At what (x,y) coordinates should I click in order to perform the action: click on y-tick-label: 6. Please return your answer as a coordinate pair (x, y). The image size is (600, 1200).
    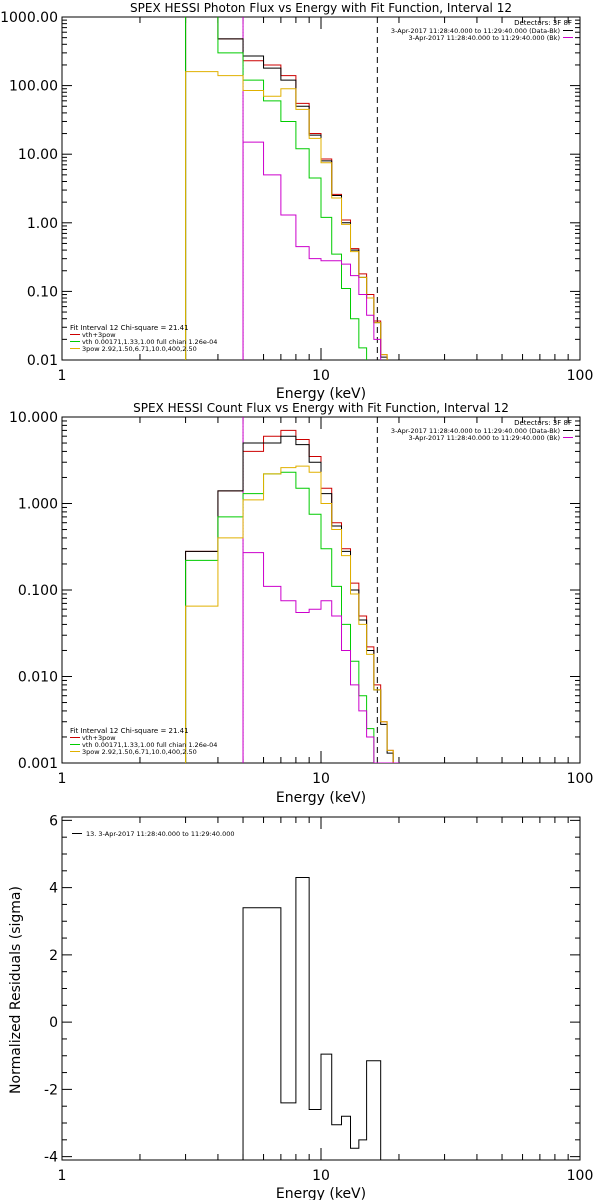
    Looking at the image, I should click on (53, 821).